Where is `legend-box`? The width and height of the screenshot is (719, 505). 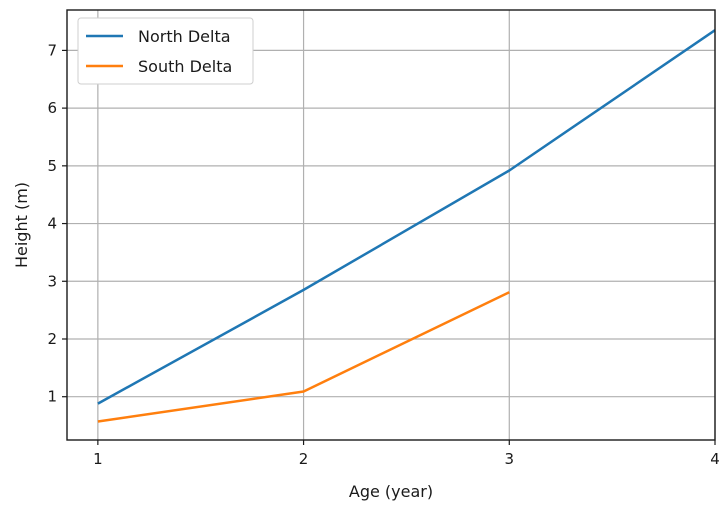 legend-box is located at coordinates (165, 51).